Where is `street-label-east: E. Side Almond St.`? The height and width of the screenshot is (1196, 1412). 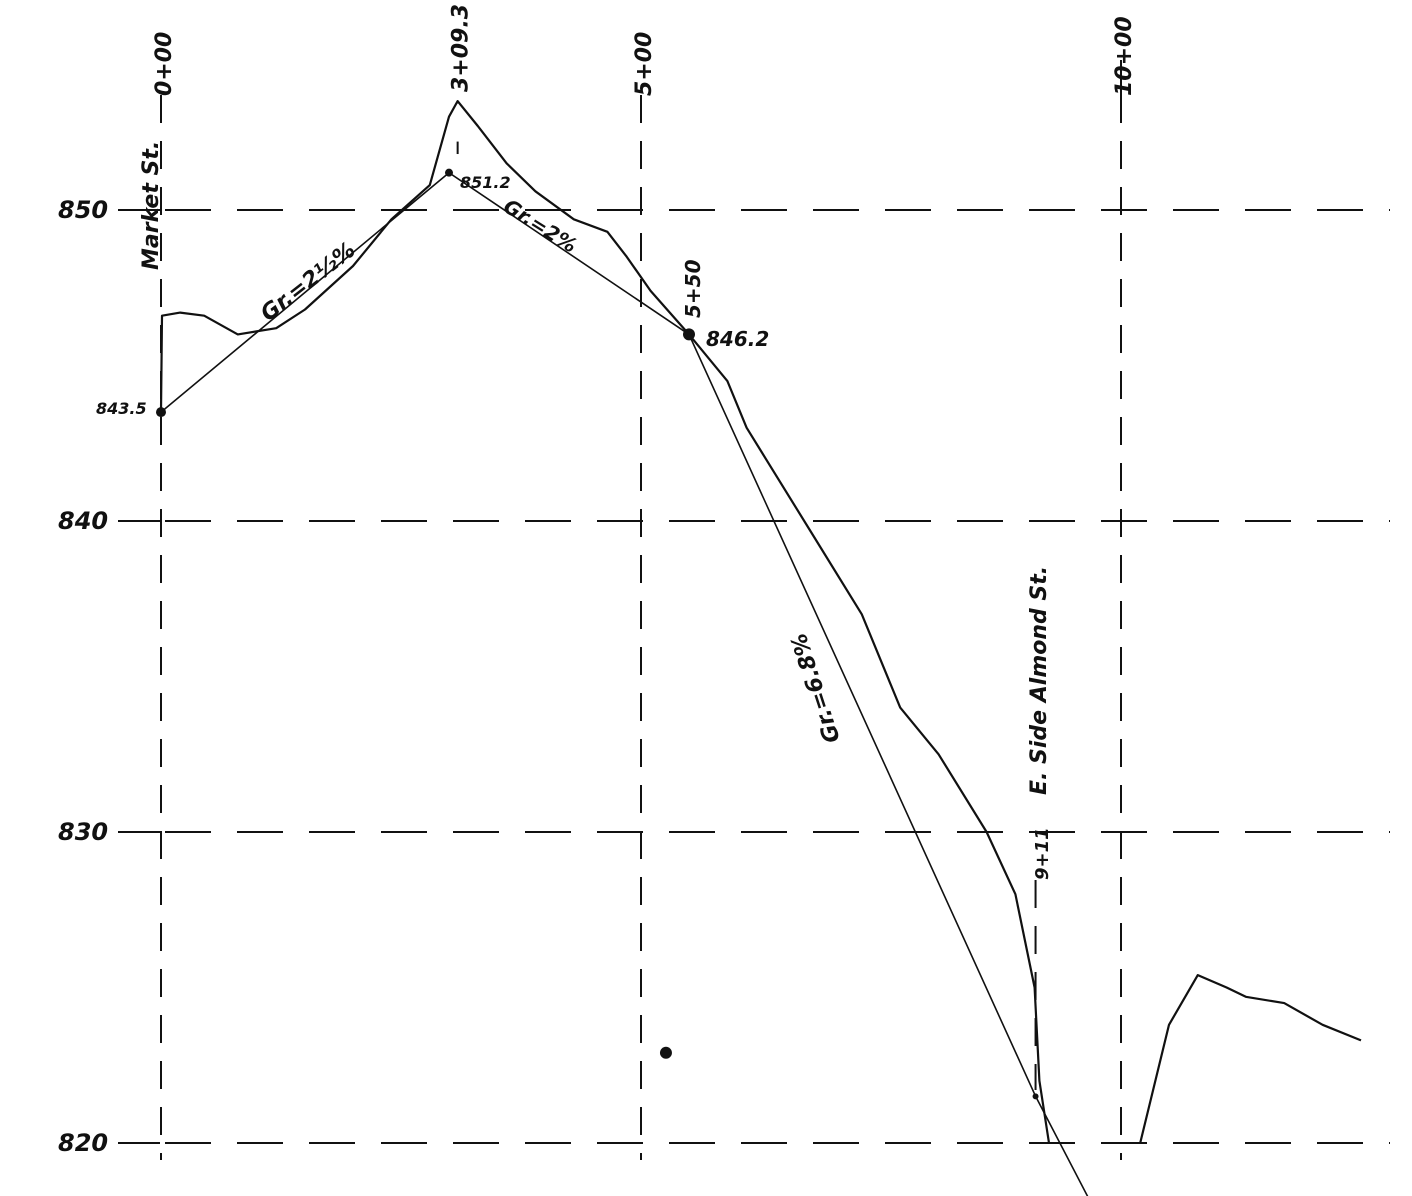
street-label-east: E. Side Almond St. is located at coordinates (1039, 680).